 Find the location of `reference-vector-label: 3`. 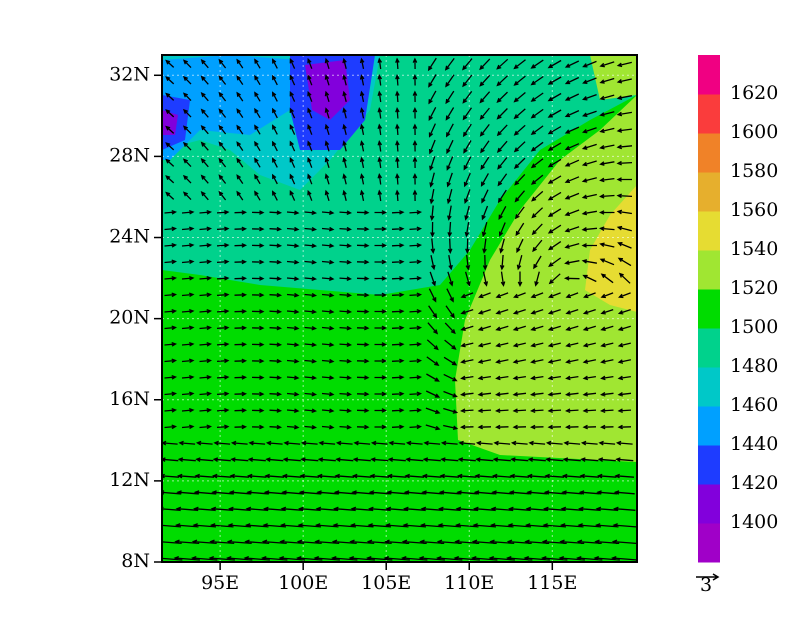

reference-vector-label: 3 is located at coordinates (706, 585).